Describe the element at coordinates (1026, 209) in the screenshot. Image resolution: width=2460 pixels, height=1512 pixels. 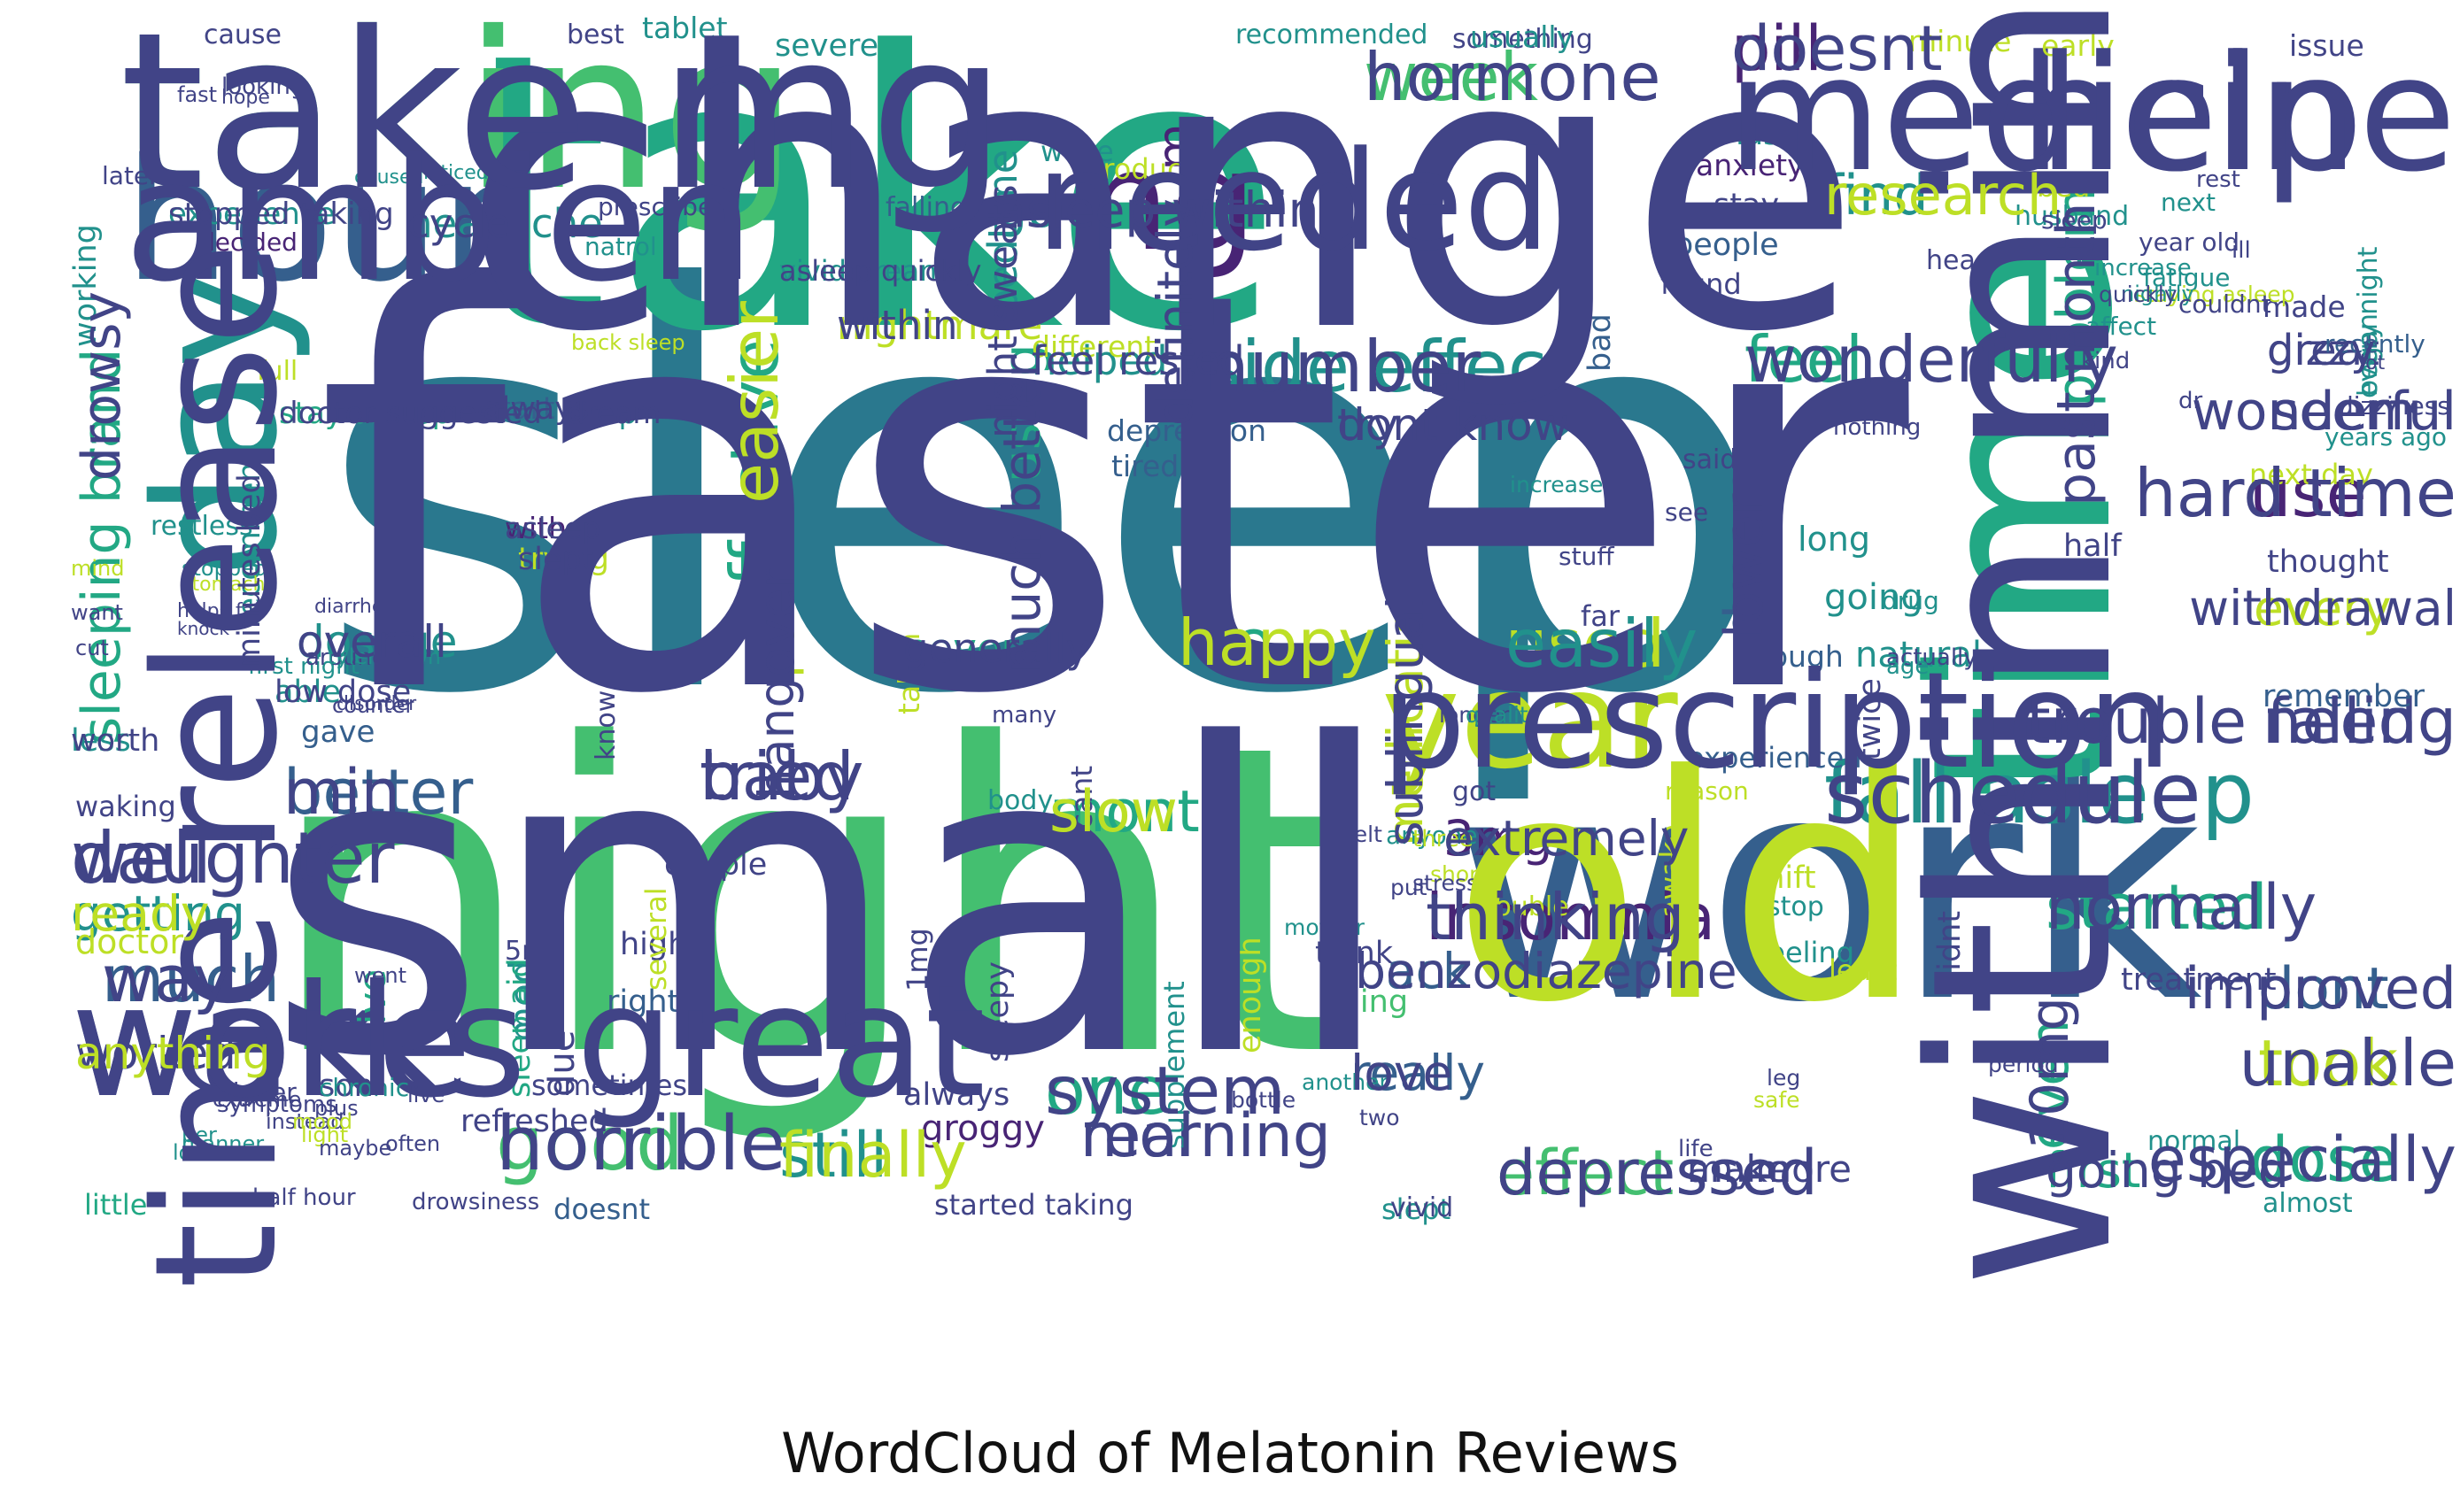
I see `cloud-word-go: go` at that location.